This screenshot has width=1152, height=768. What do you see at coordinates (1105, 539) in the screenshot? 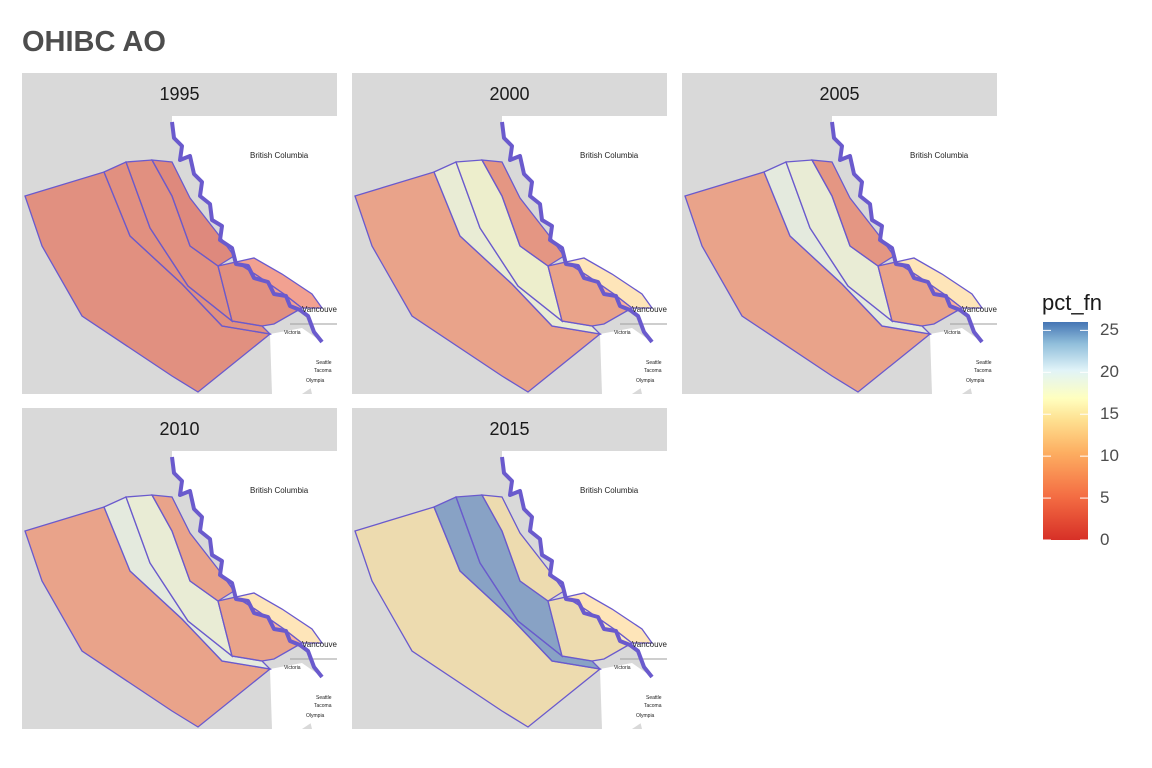
I see `legend-tick-label: 0` at bounding box center [1105, 539].